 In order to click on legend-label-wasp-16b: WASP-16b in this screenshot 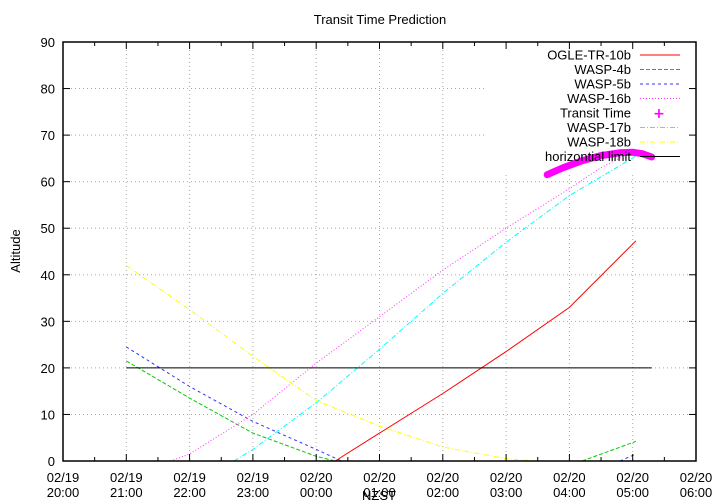, I will do `click(599, 98)`.